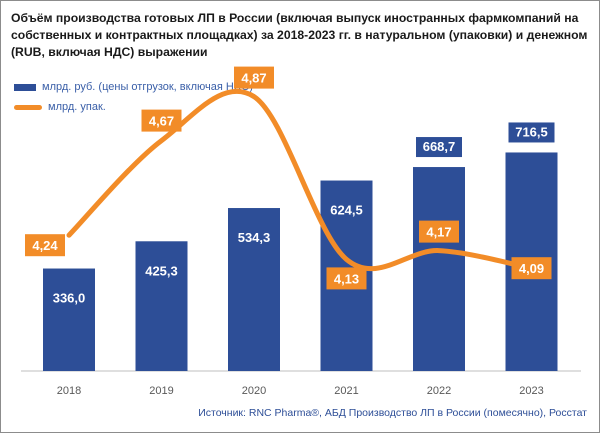 This screenshot has height=433, width=600. I want to click on line-label-box-2023, so click(531, 268).